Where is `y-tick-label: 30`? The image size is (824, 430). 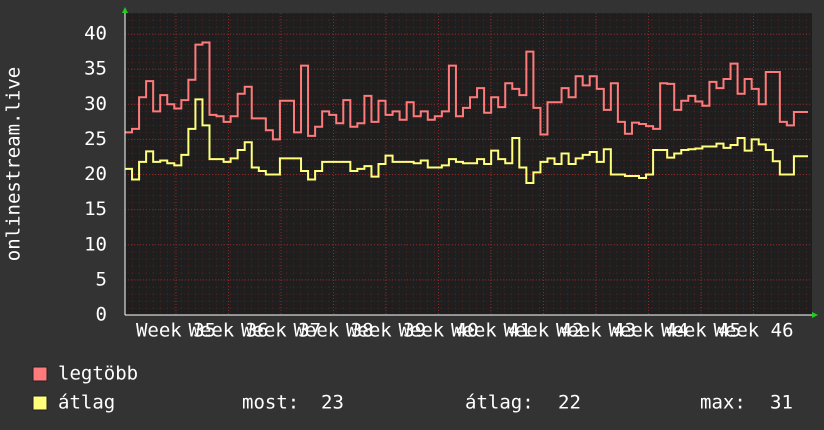
y-tick-label: 30 is located at coordinates (95, 104).